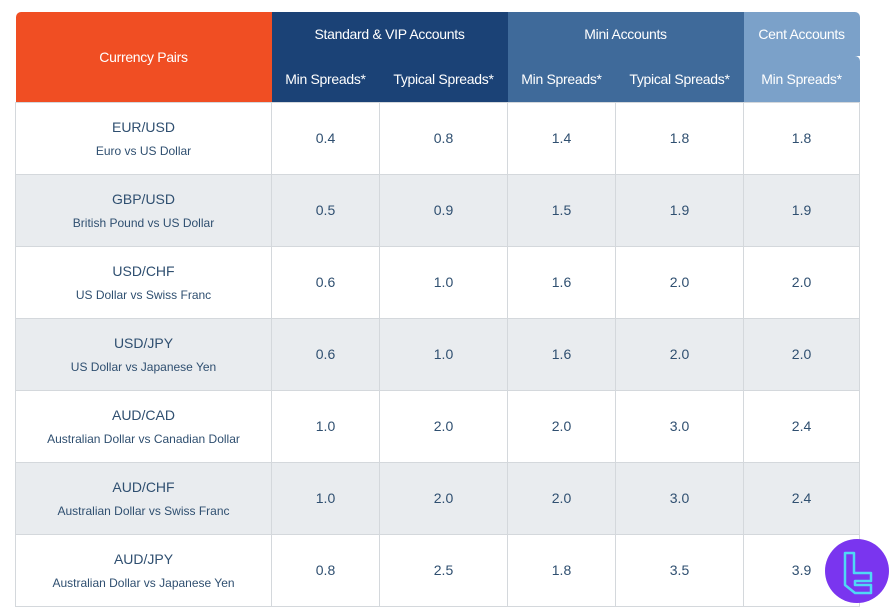 The width and height of the screenshot is (894, 608). What do you see at coordinates (143, 414) in the screenshot?
I see `pair-code: AUD/CAD` at bounding box center [143, 414].